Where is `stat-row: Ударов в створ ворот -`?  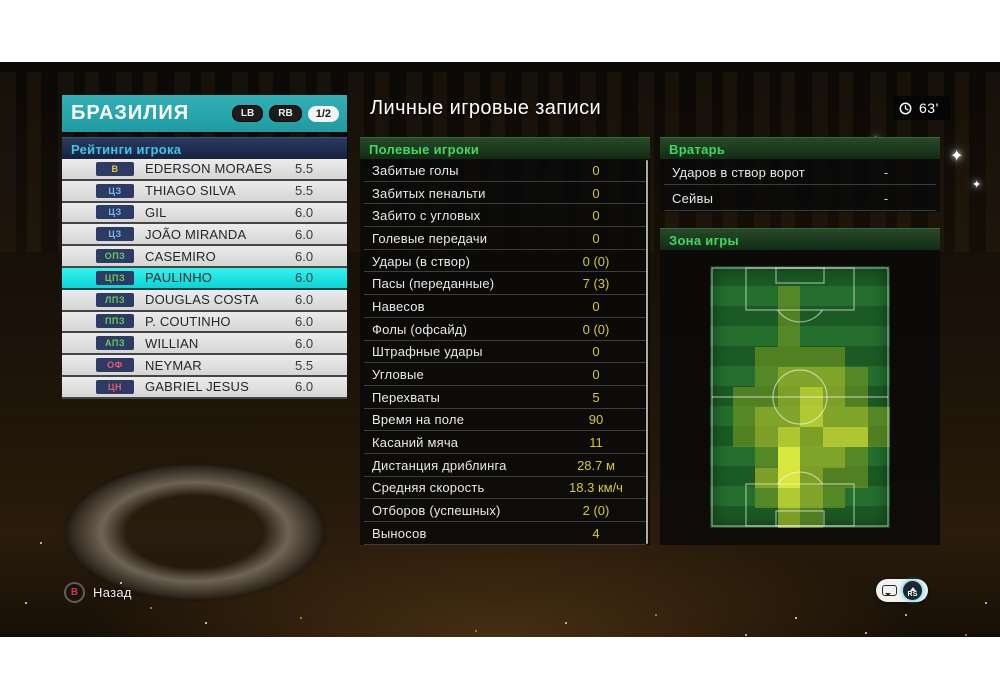
stat-row: Ударов в створ ворот - is located at coordinates (800, 172).